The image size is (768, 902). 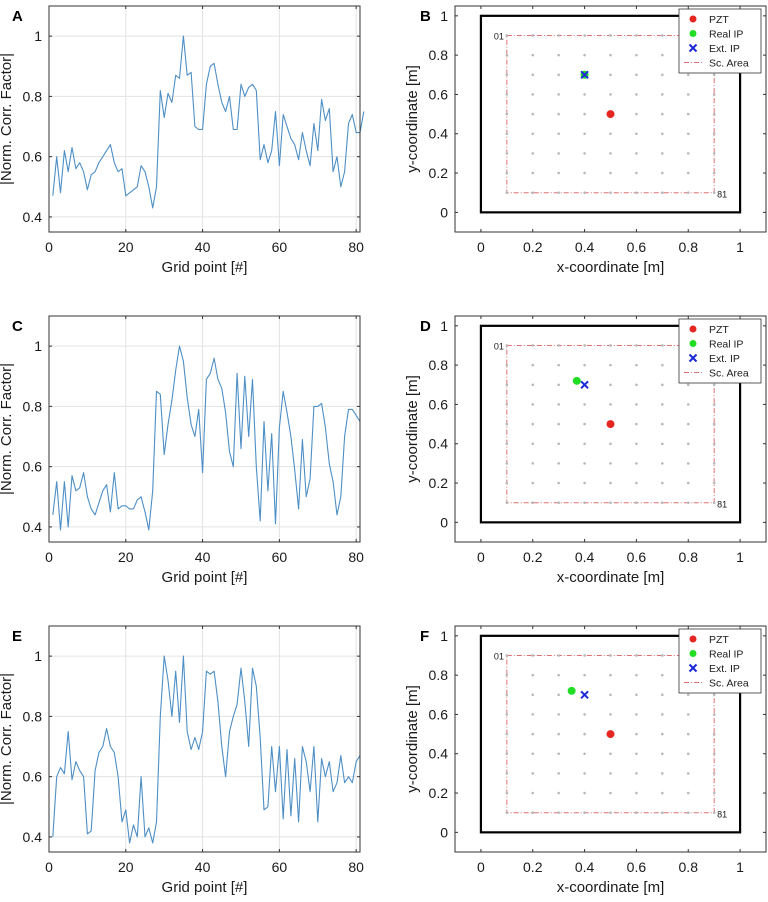 I want to click on corner-label-last: 81, so click(x=722, y=195).